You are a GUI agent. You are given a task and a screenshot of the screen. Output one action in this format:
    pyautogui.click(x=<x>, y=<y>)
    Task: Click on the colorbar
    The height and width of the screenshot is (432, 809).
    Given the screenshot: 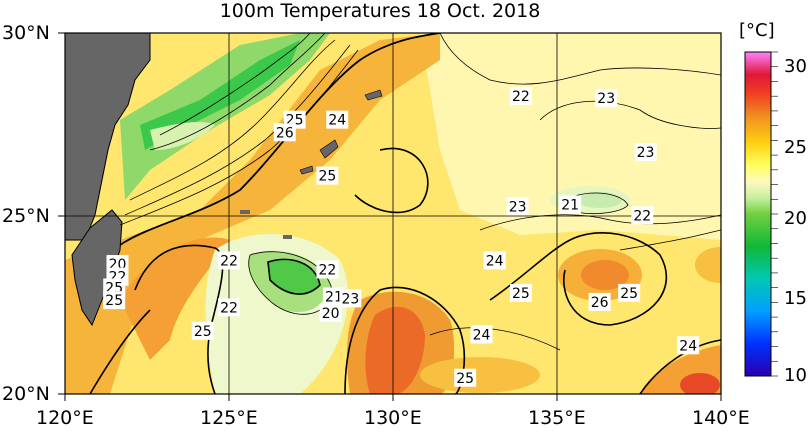 What is the action you would take?
    pyautogui.click(x=761, y=214)
    